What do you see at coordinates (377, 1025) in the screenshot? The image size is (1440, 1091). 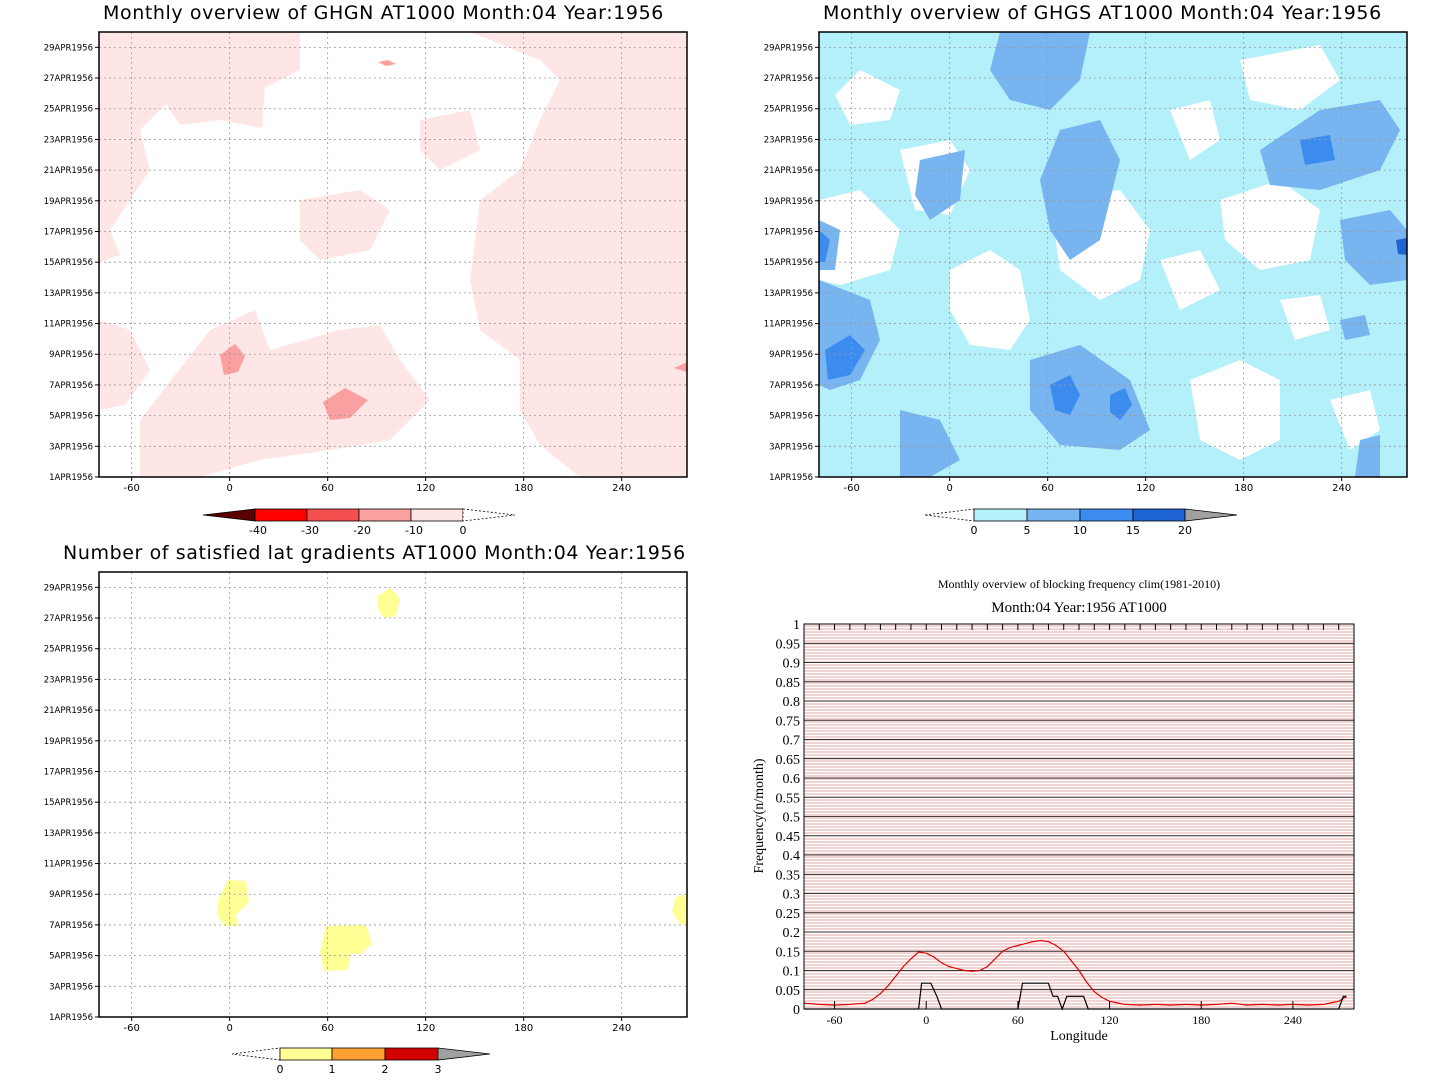 I see `grad-x-ticks: -60 0 60 120 180 240` at bounding box center [377, 1025].